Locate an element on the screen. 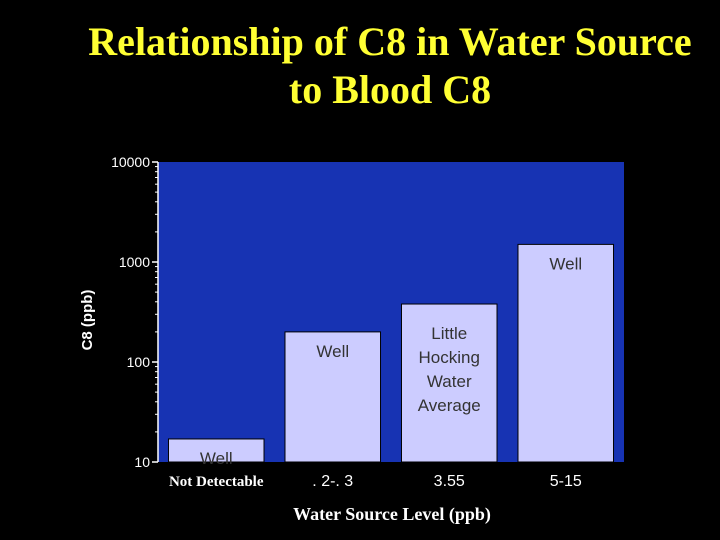 Image resolution: width=720 pixels, height=540 pixels. x-tick-label: . 2-. 3 is located at coordinates (332, 481).